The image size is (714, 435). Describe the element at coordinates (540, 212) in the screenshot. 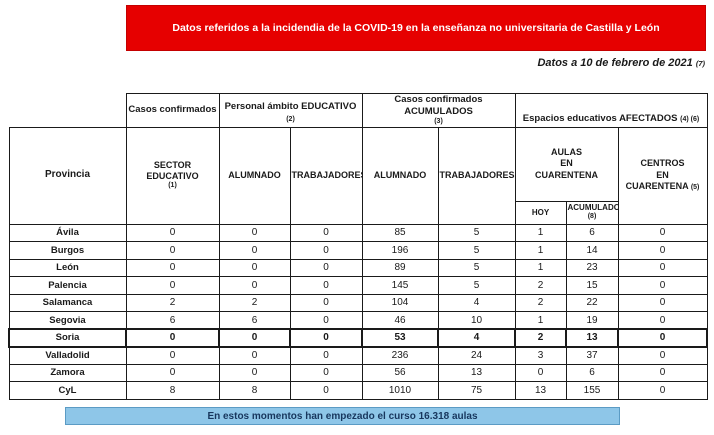

I see `col-header-hoy: HOY` at that location.